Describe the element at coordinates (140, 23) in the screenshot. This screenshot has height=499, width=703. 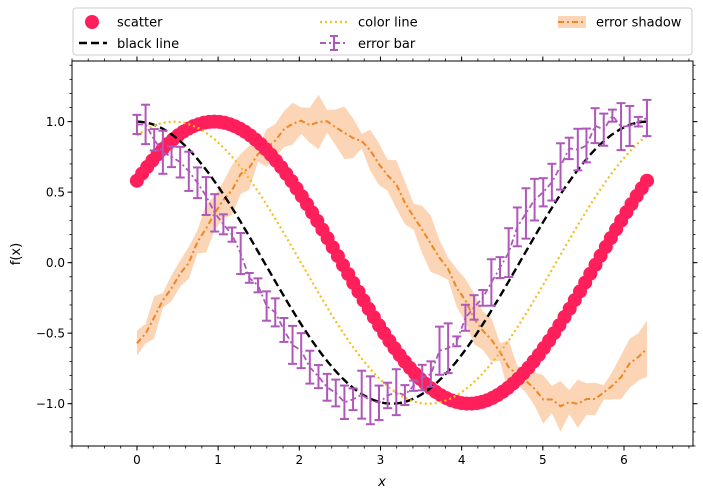
I see `legend-scatter-label: scatter` at that location.